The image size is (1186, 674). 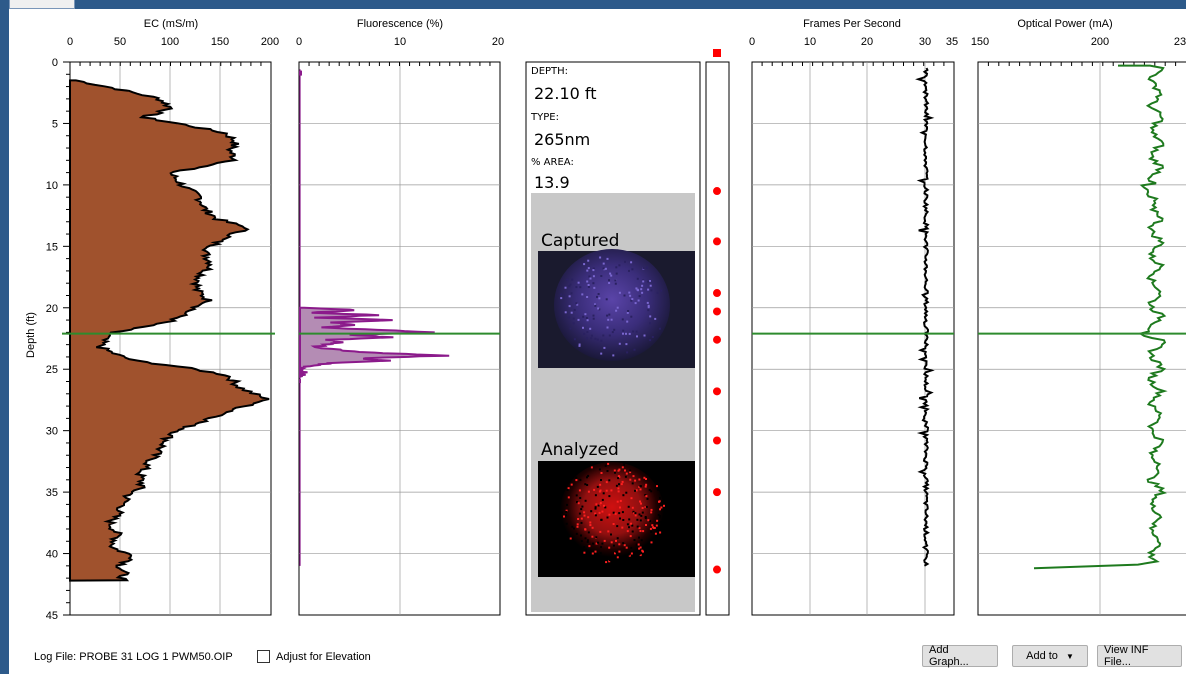 What do you see at coordinates (1069, 656) in the screenshot?
I see `dropdown-arrow-icon: ▼` at bounding box center [1069, 656].